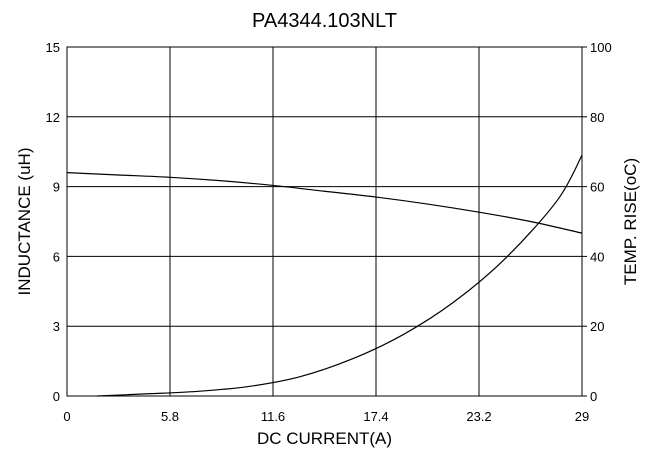 This screenshot has height=453, width=657. What do you see at coordinates (273, 416) in the screenshot?
I see `x-tick-label: 11.6` at bounding box center [273, 416].